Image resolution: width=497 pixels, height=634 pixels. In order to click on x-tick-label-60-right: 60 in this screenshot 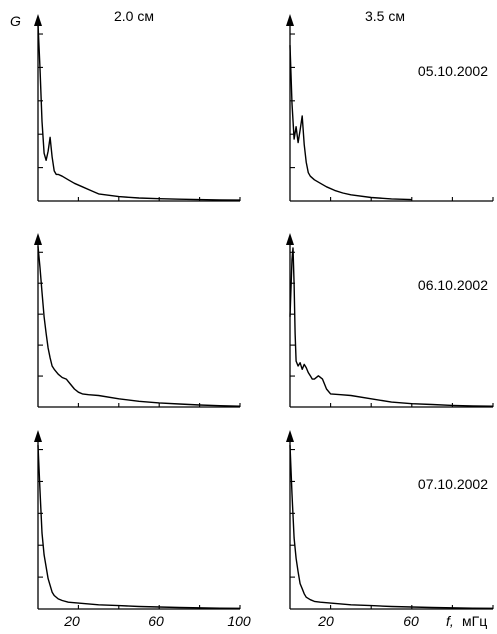, I will do `click(411, 621)`.